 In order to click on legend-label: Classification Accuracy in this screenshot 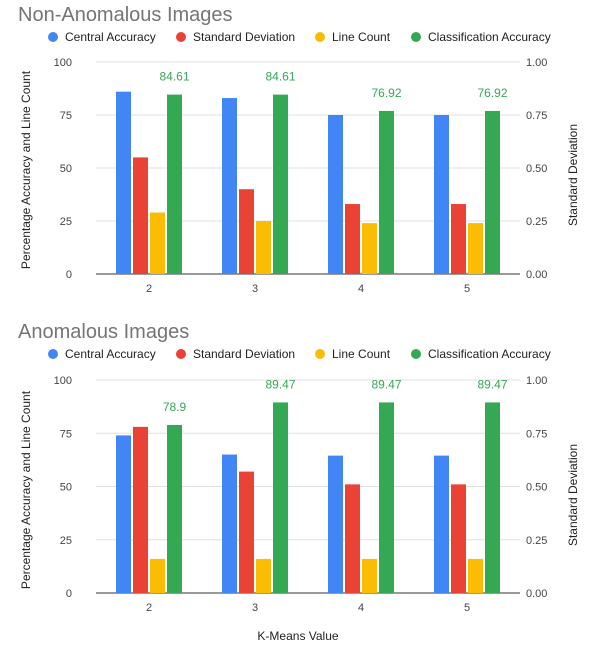, I will do `click(489, 354)`.